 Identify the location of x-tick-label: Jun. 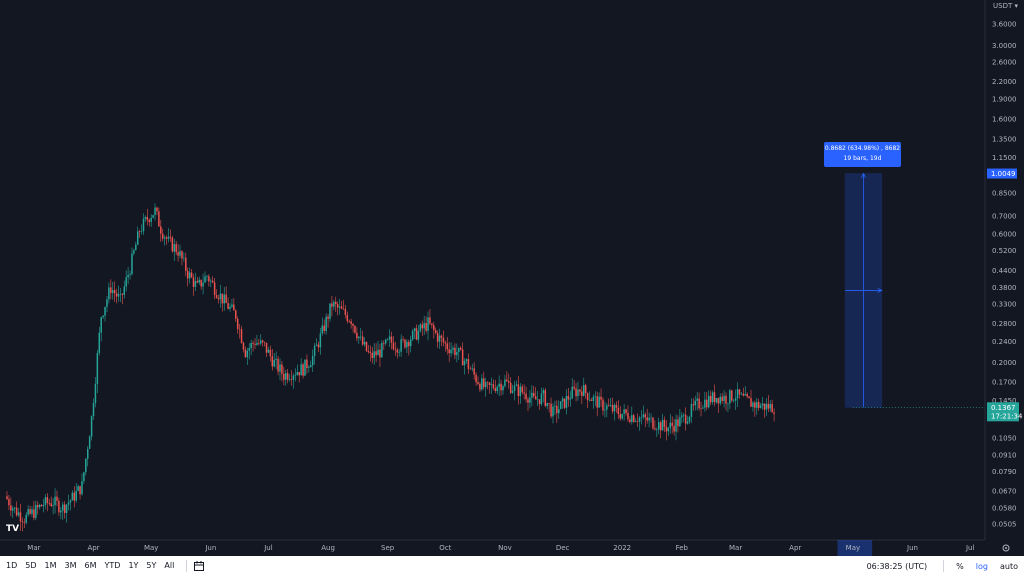
(912, 548).